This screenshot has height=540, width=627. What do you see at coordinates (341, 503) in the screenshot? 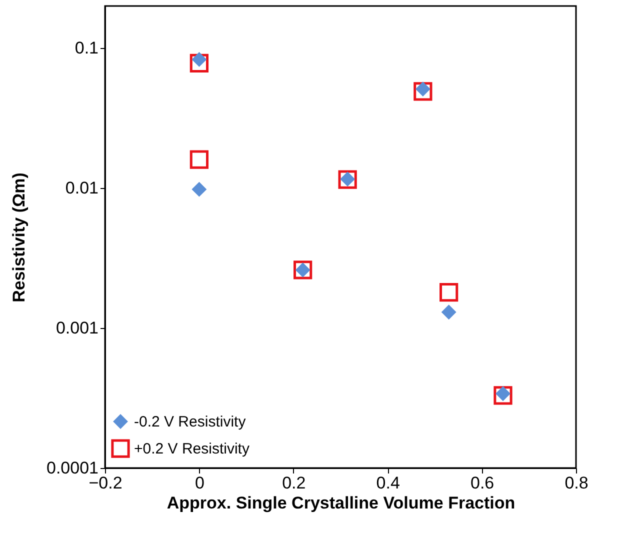
I see `x-axis-title: Approx. Single Crystalline Volume Fraction` at bounding box center [341, 503].